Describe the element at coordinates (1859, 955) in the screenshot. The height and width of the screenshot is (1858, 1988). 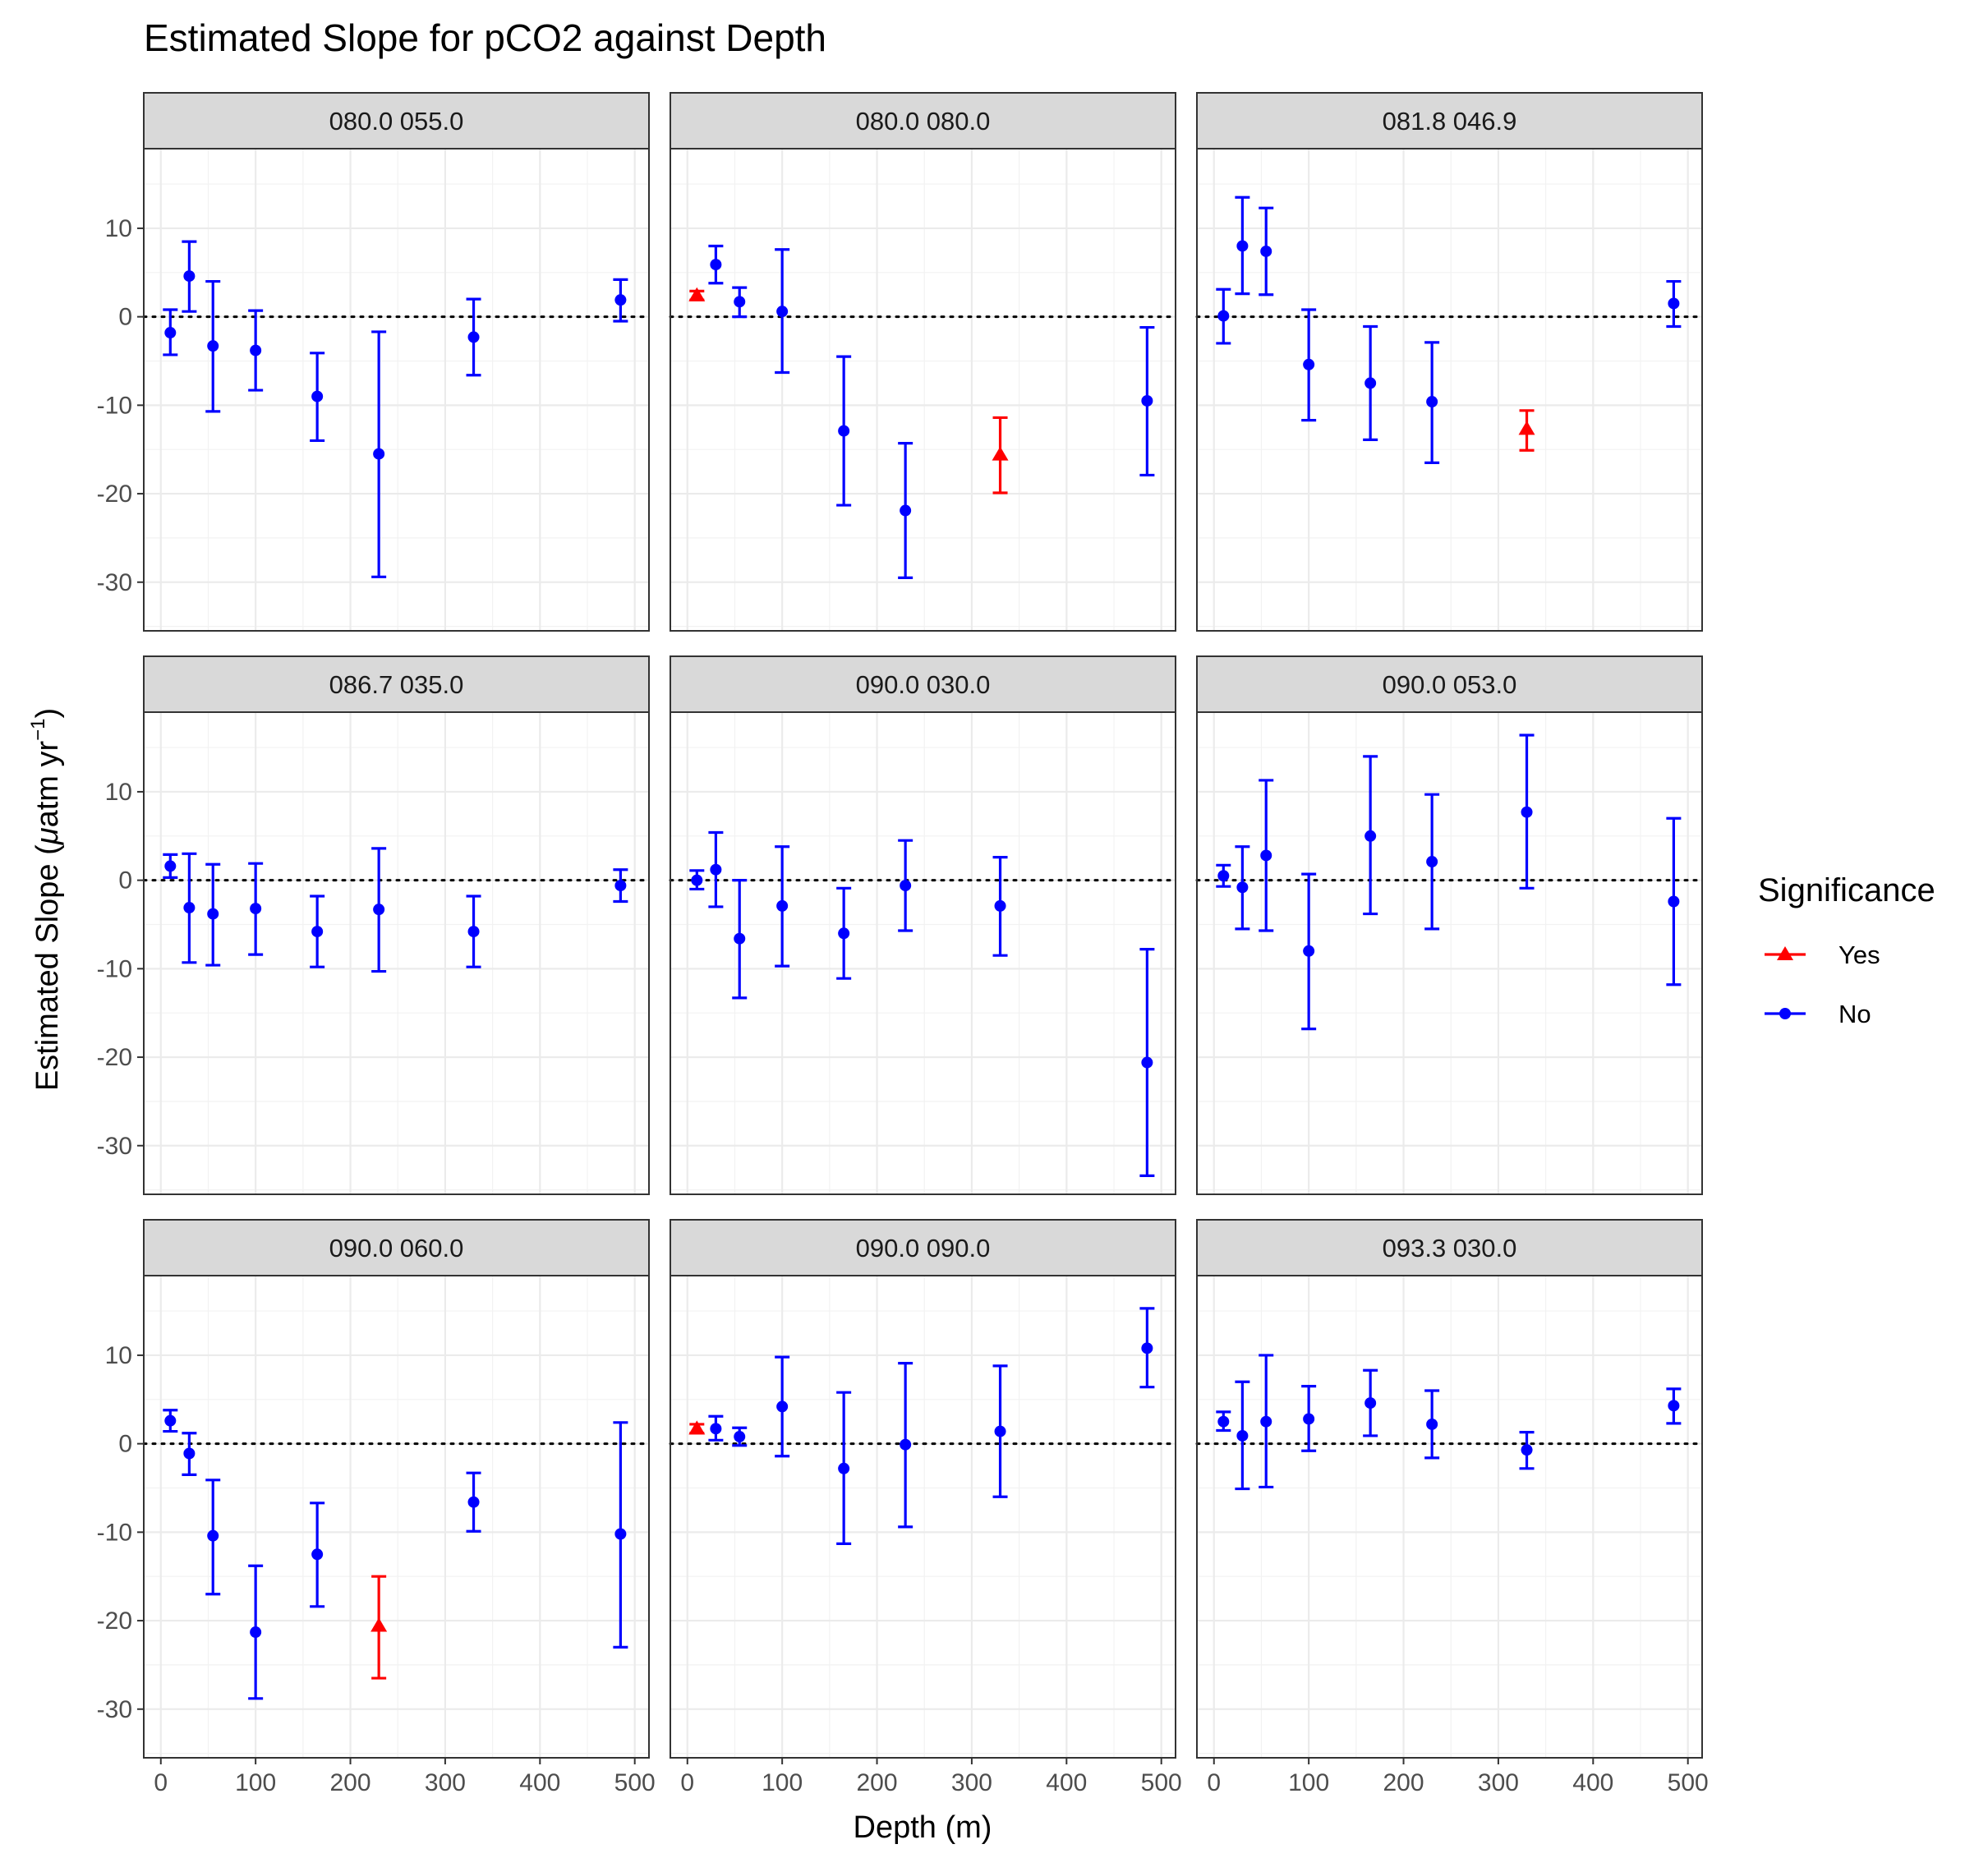
I see `legend-label: Yes` at that location.